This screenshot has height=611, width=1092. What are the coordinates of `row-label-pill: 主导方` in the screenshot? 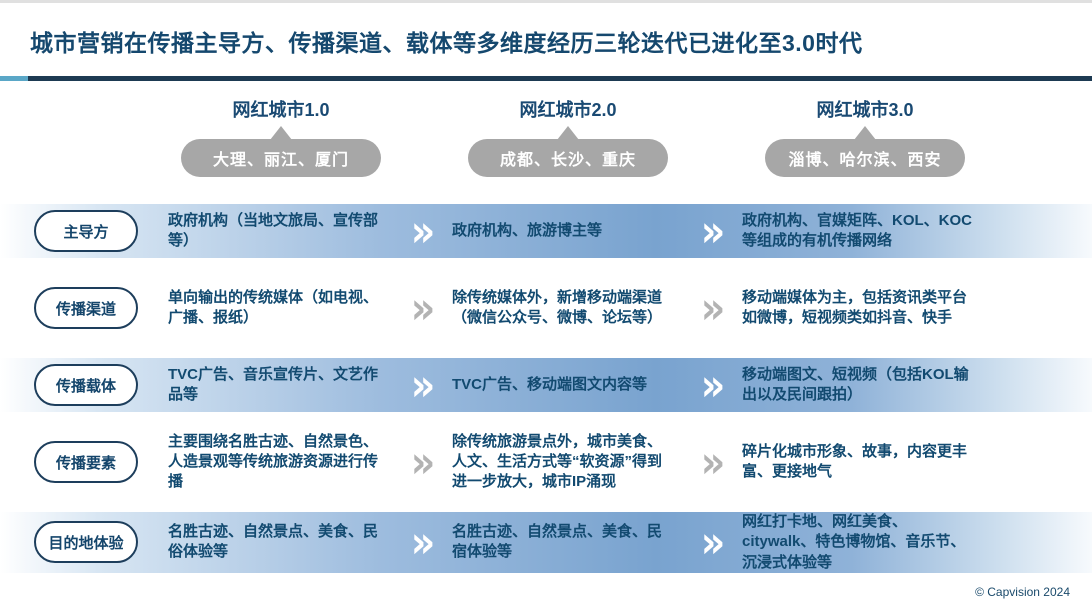 It's located at (86, 231).